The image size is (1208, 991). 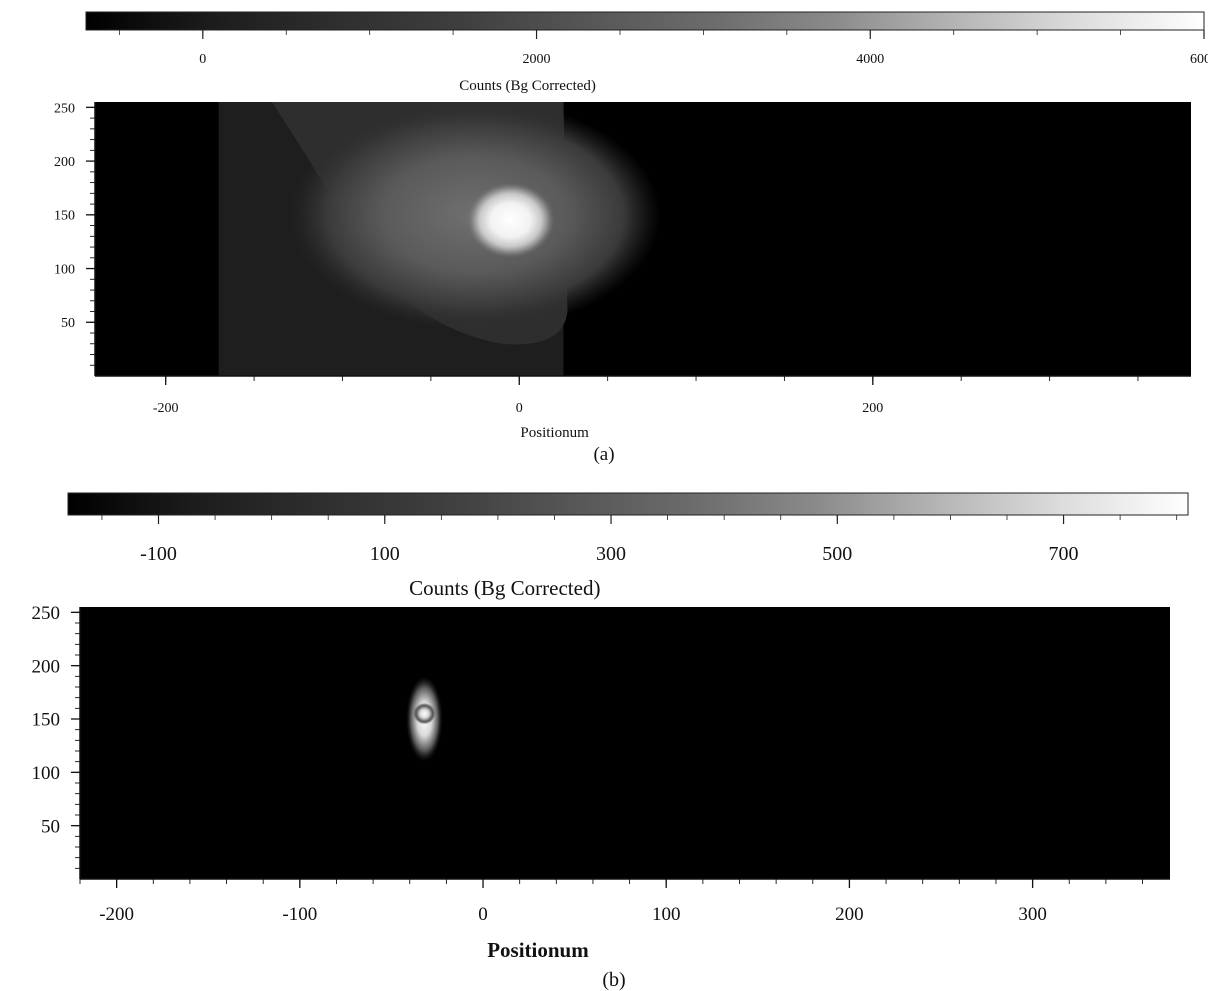 I want to click on colorbar-b-tick-label: 300, so click(x=611, y=554).